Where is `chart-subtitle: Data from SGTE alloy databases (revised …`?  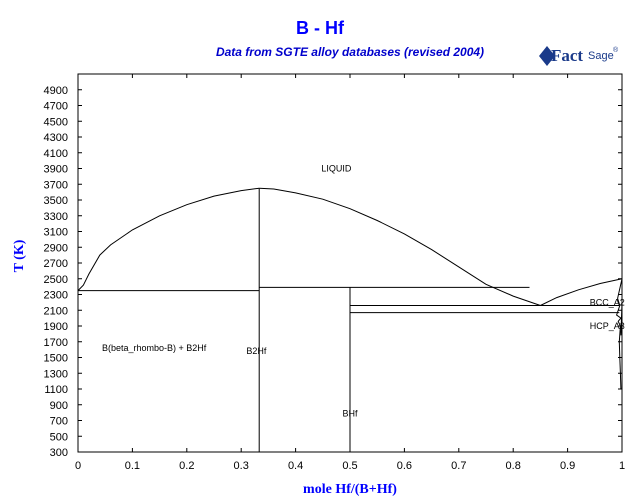
chart-subtitle: Data from SGTE alloy databases (revised … is located at coordinates (350, 52).